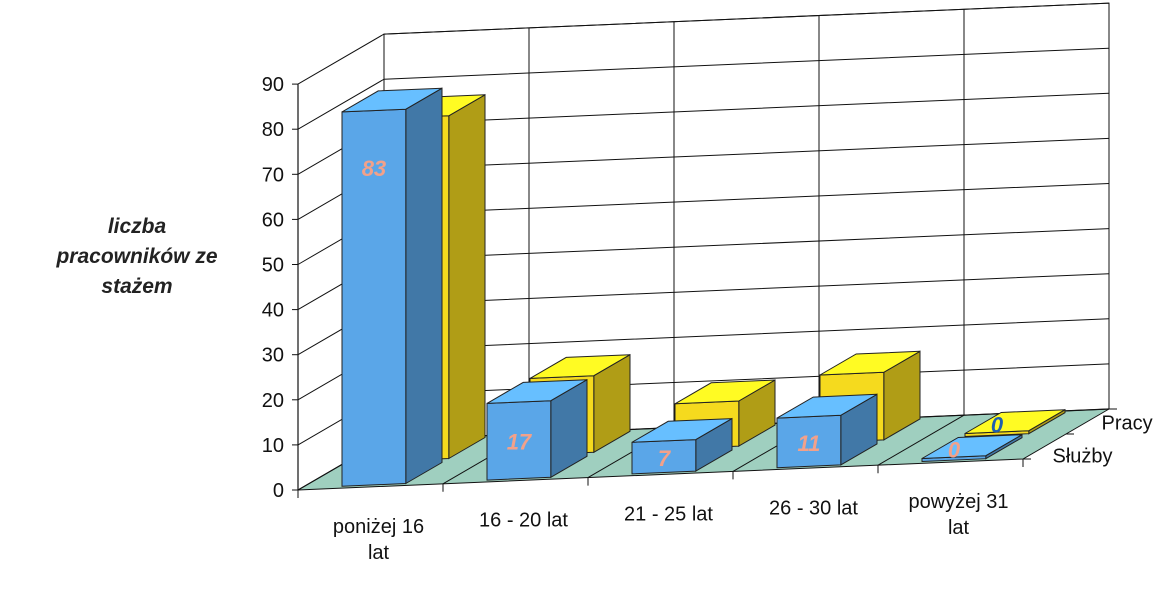  Describe the element at coordinates (520, 442) in the screenshot. I see `data-label: 17` at that location.